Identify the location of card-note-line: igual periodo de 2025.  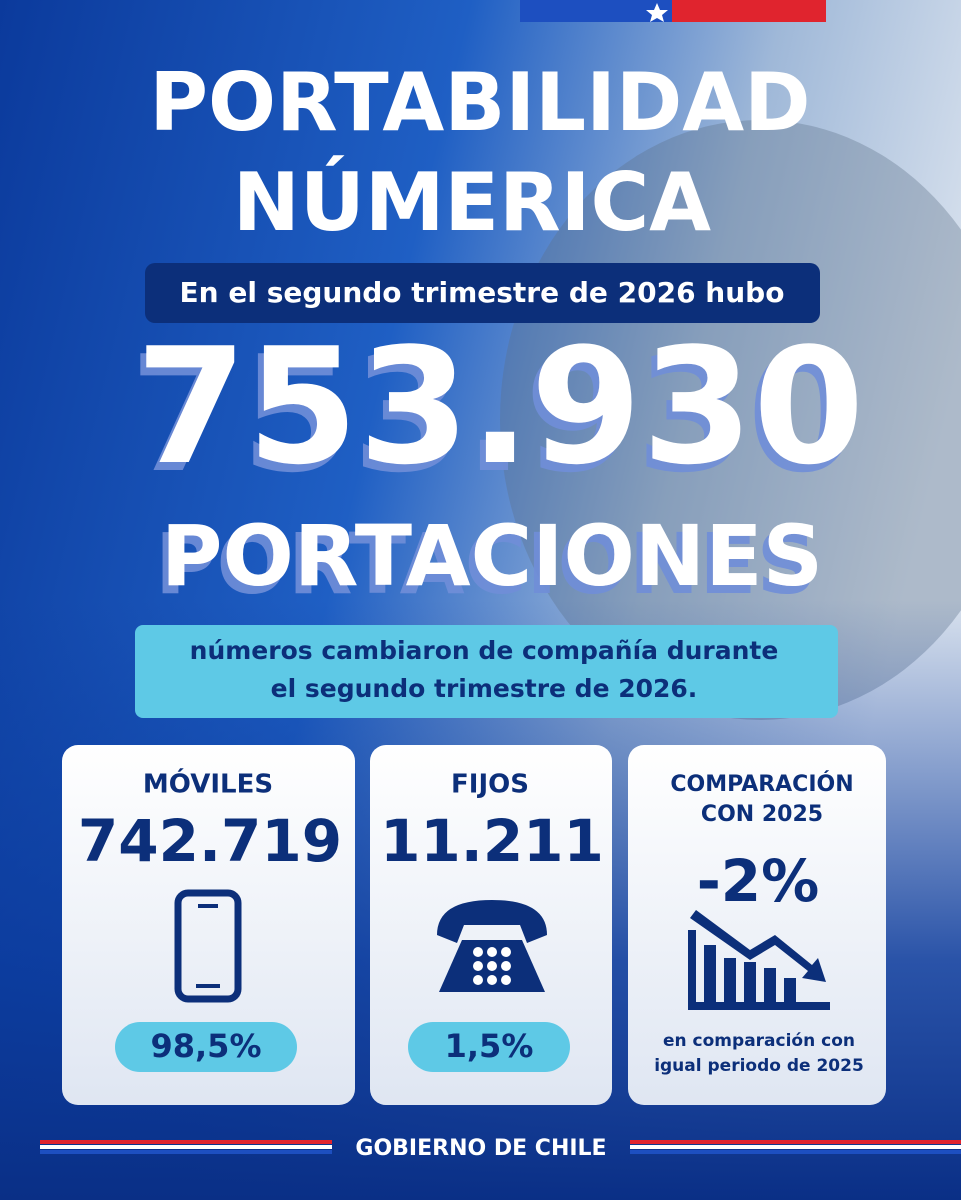
(759, 1066).